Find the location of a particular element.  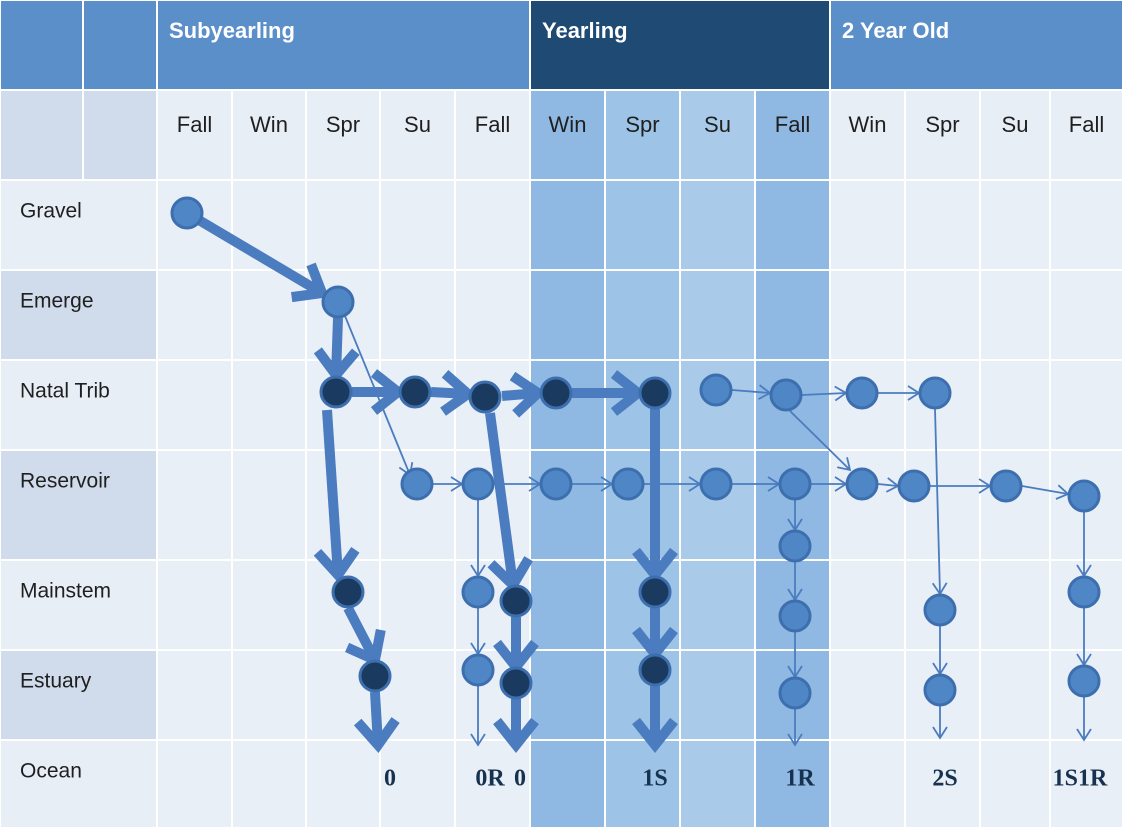

outcome-label: 1R is located at coordinates (800, 779).